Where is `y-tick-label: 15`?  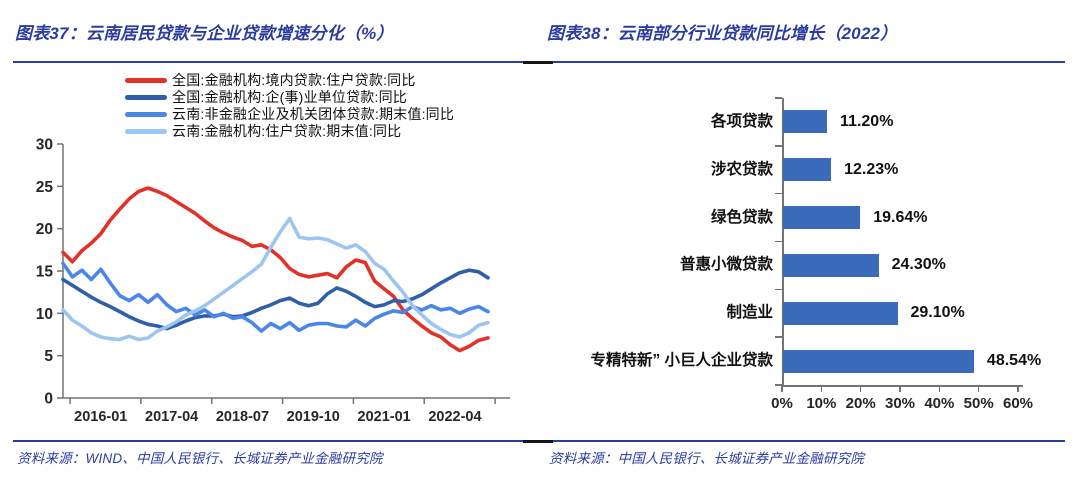
y-tick-label: 15 is located at coordinates (45, 272).